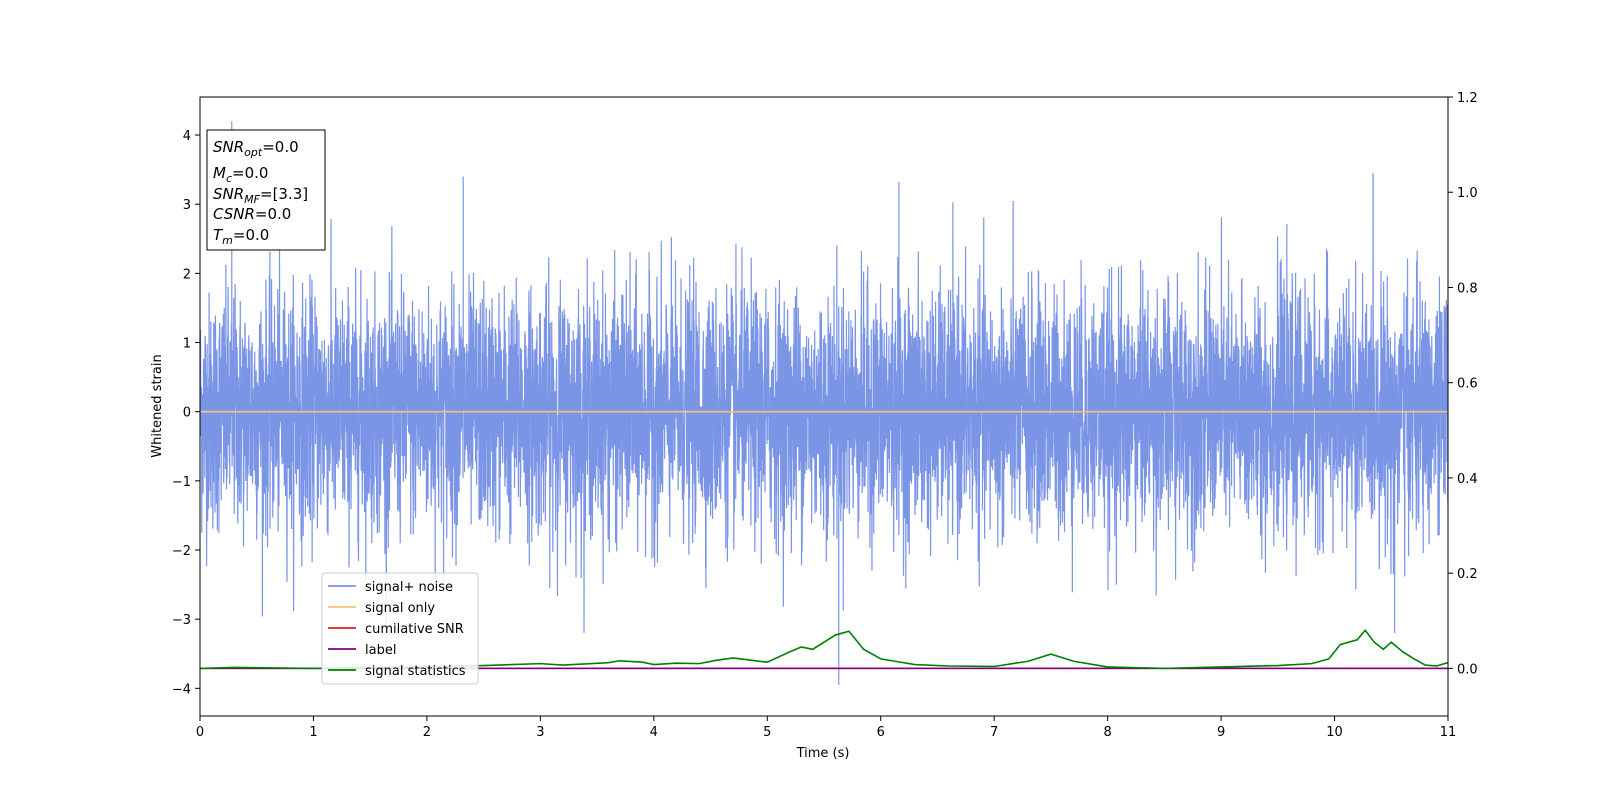 Image resolution: width=1600 pixels, height=804 pixels. Describe the element at coordinates (826, 728) in the screenshot. I see `x-axis: 0 1 2 3 4 5 6 7 8 9 10 11` at that location.